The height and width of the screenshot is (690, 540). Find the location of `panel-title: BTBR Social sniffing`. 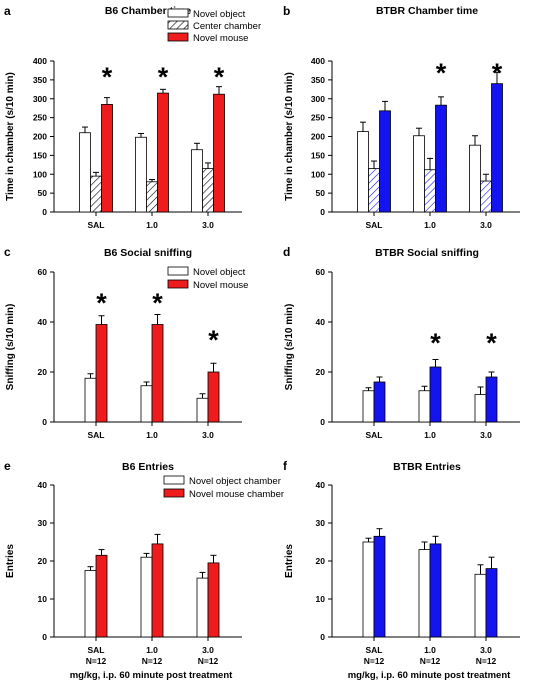

panel-title: BTBR Social sniffing is located at coordinates (427, 253).